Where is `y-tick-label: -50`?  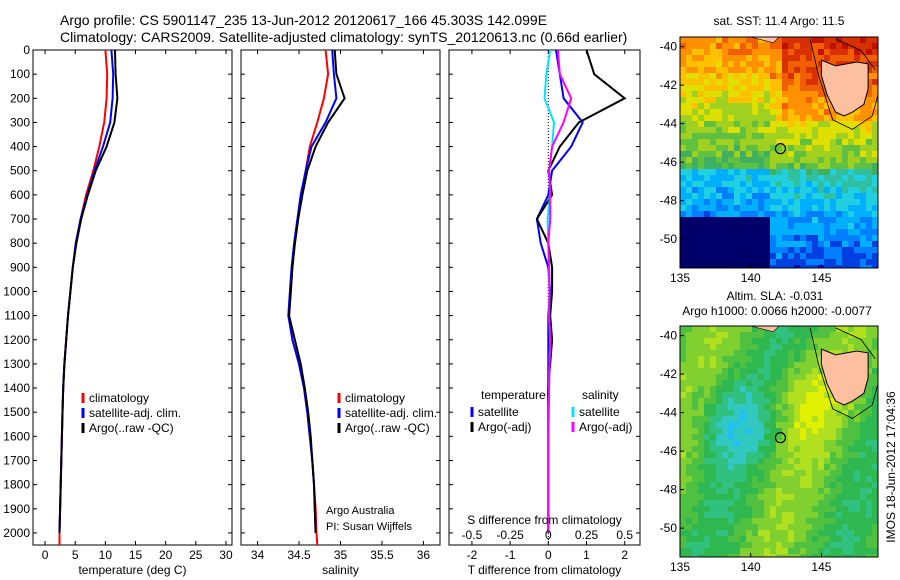 y-tick-label: -50 is located at coordinates (669, 239).